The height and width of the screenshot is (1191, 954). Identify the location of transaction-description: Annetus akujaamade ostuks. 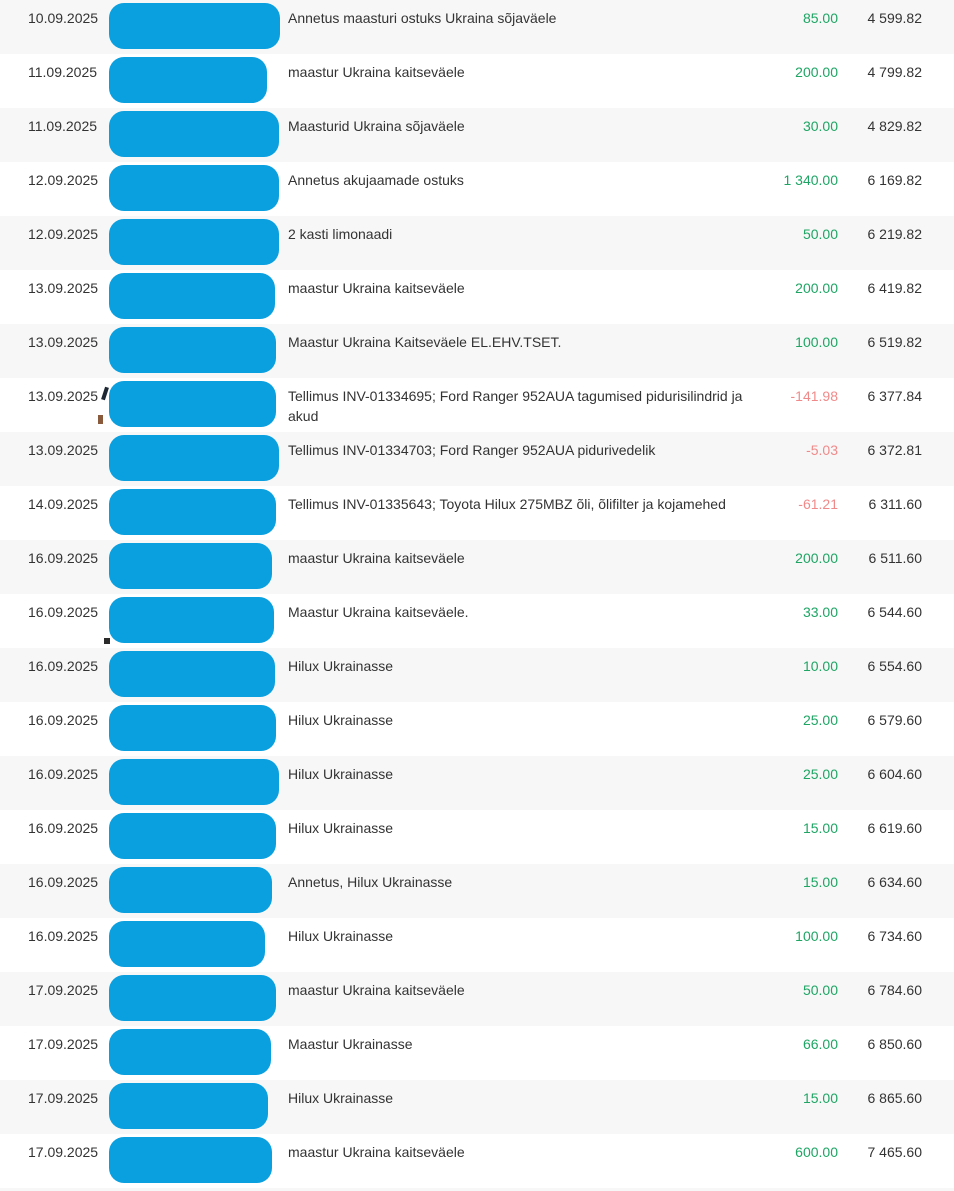
(376, 180).